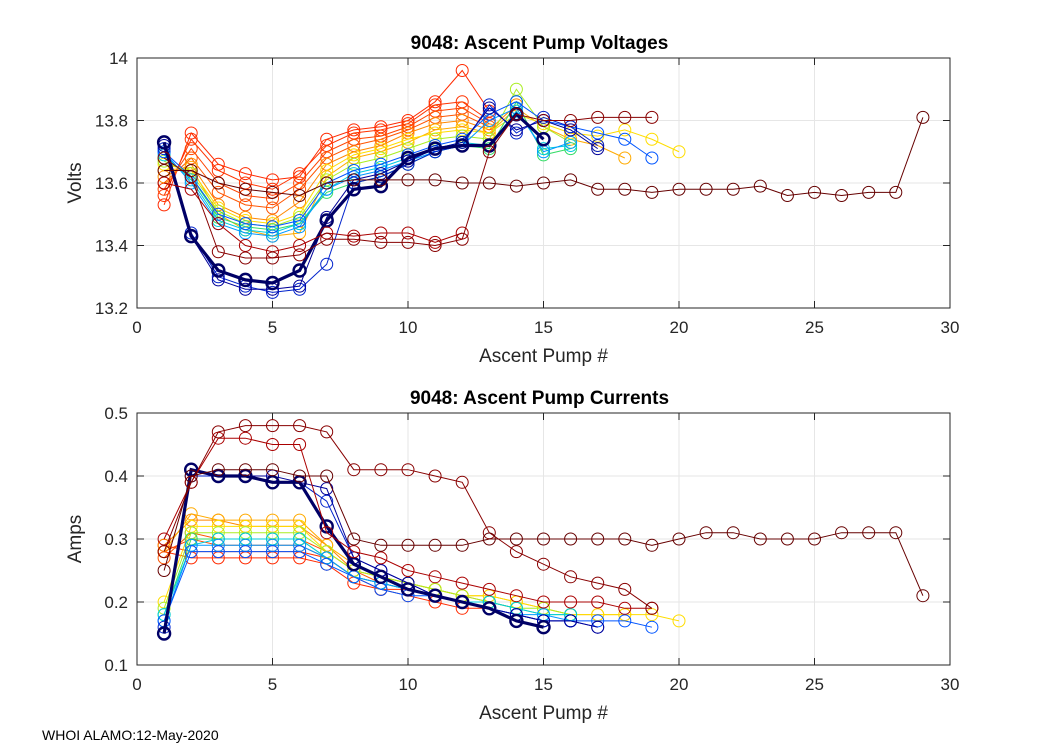  I want to click on y-tick-label: 14, so click(118, 58).